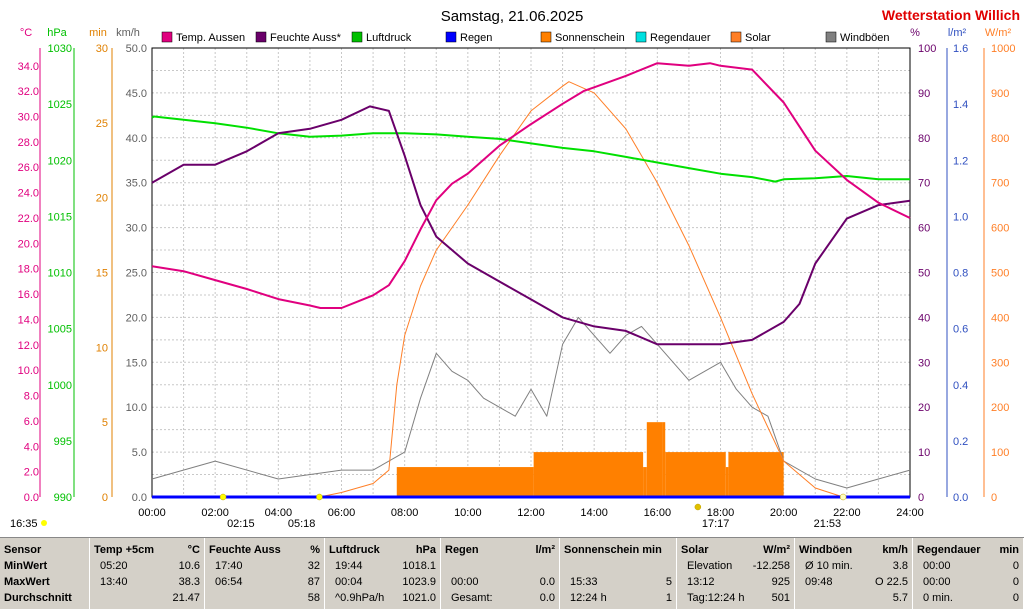 The image size is (1024, 609). What do you see at coordinates (695, 550) in the screenshot?
I see `table-header-title: Solar` at bounding box center [695, 550].